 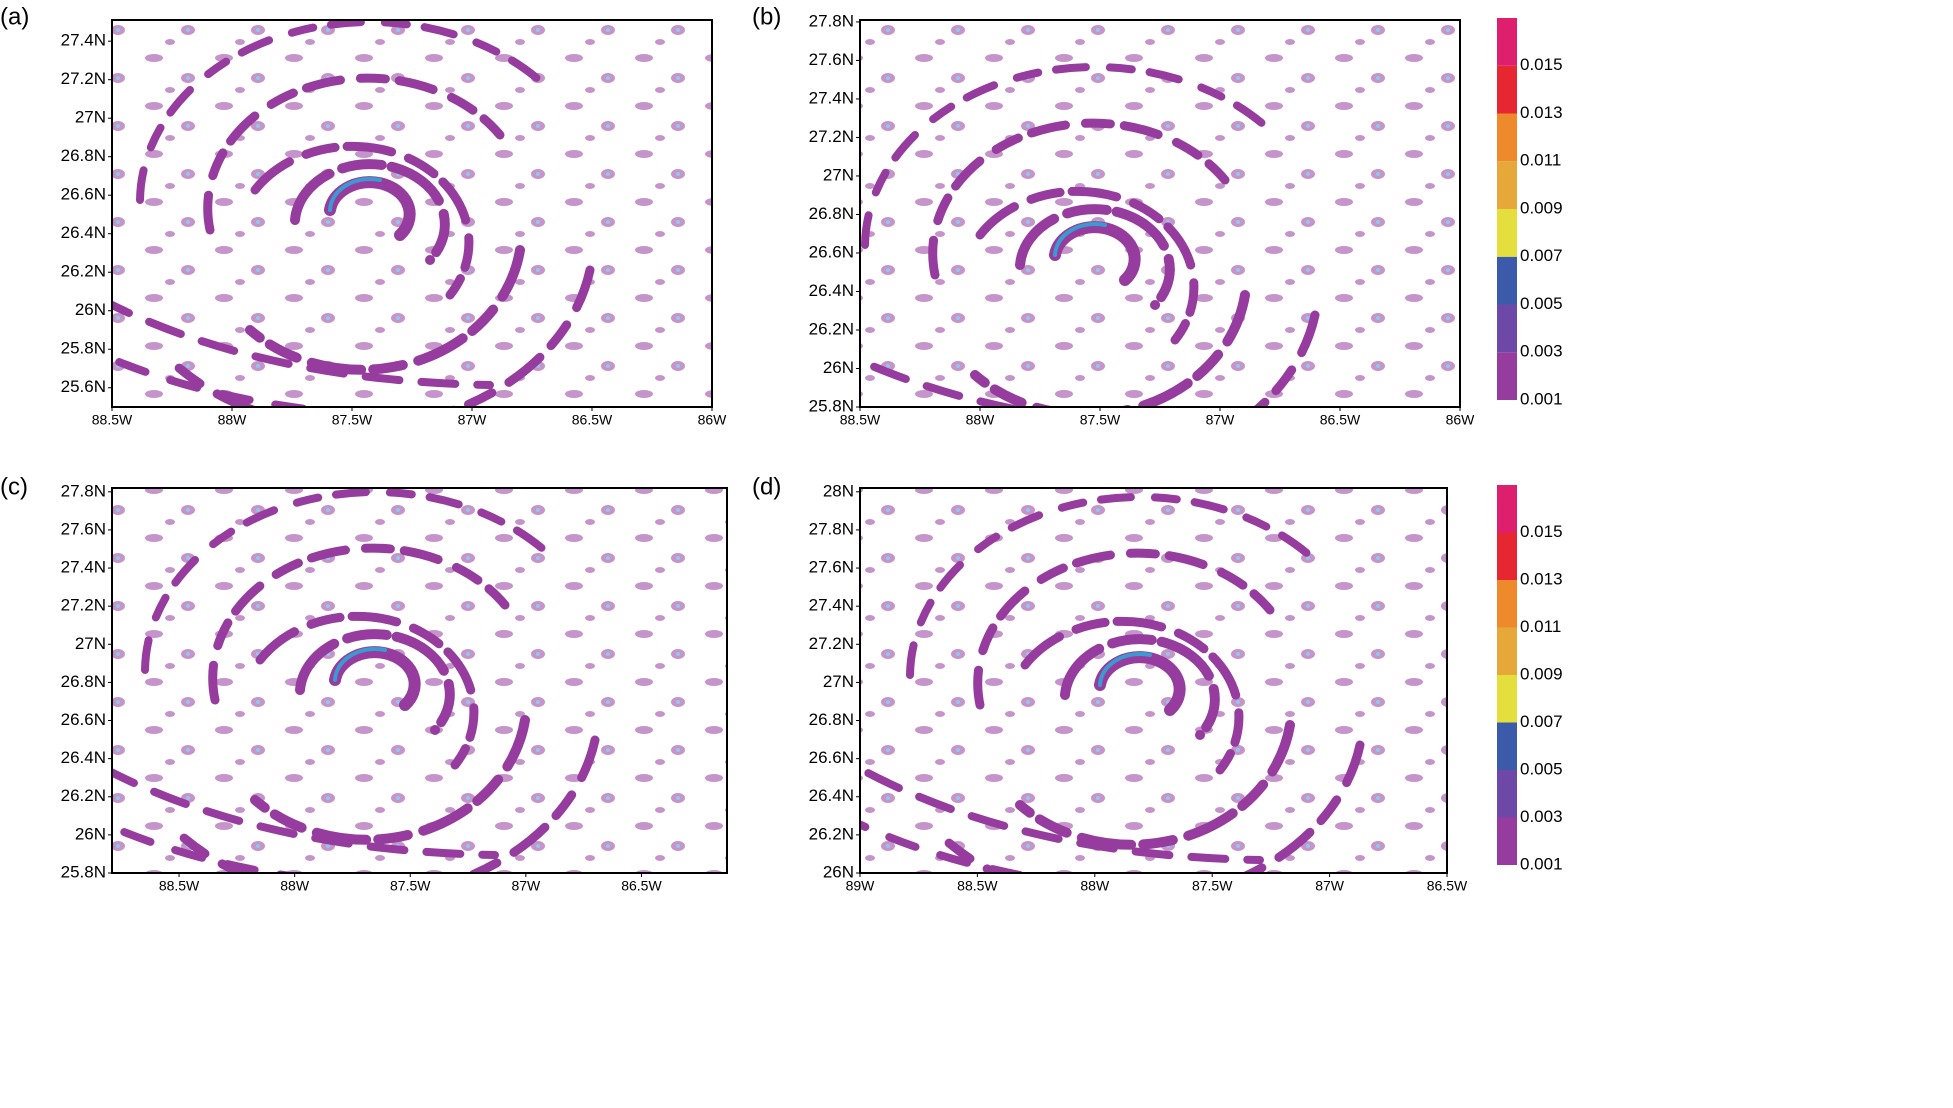 What do you see at coordinates (14, 16) in the screenshot?
I see `panel-label: (a)` at bounding box center [14, 16].